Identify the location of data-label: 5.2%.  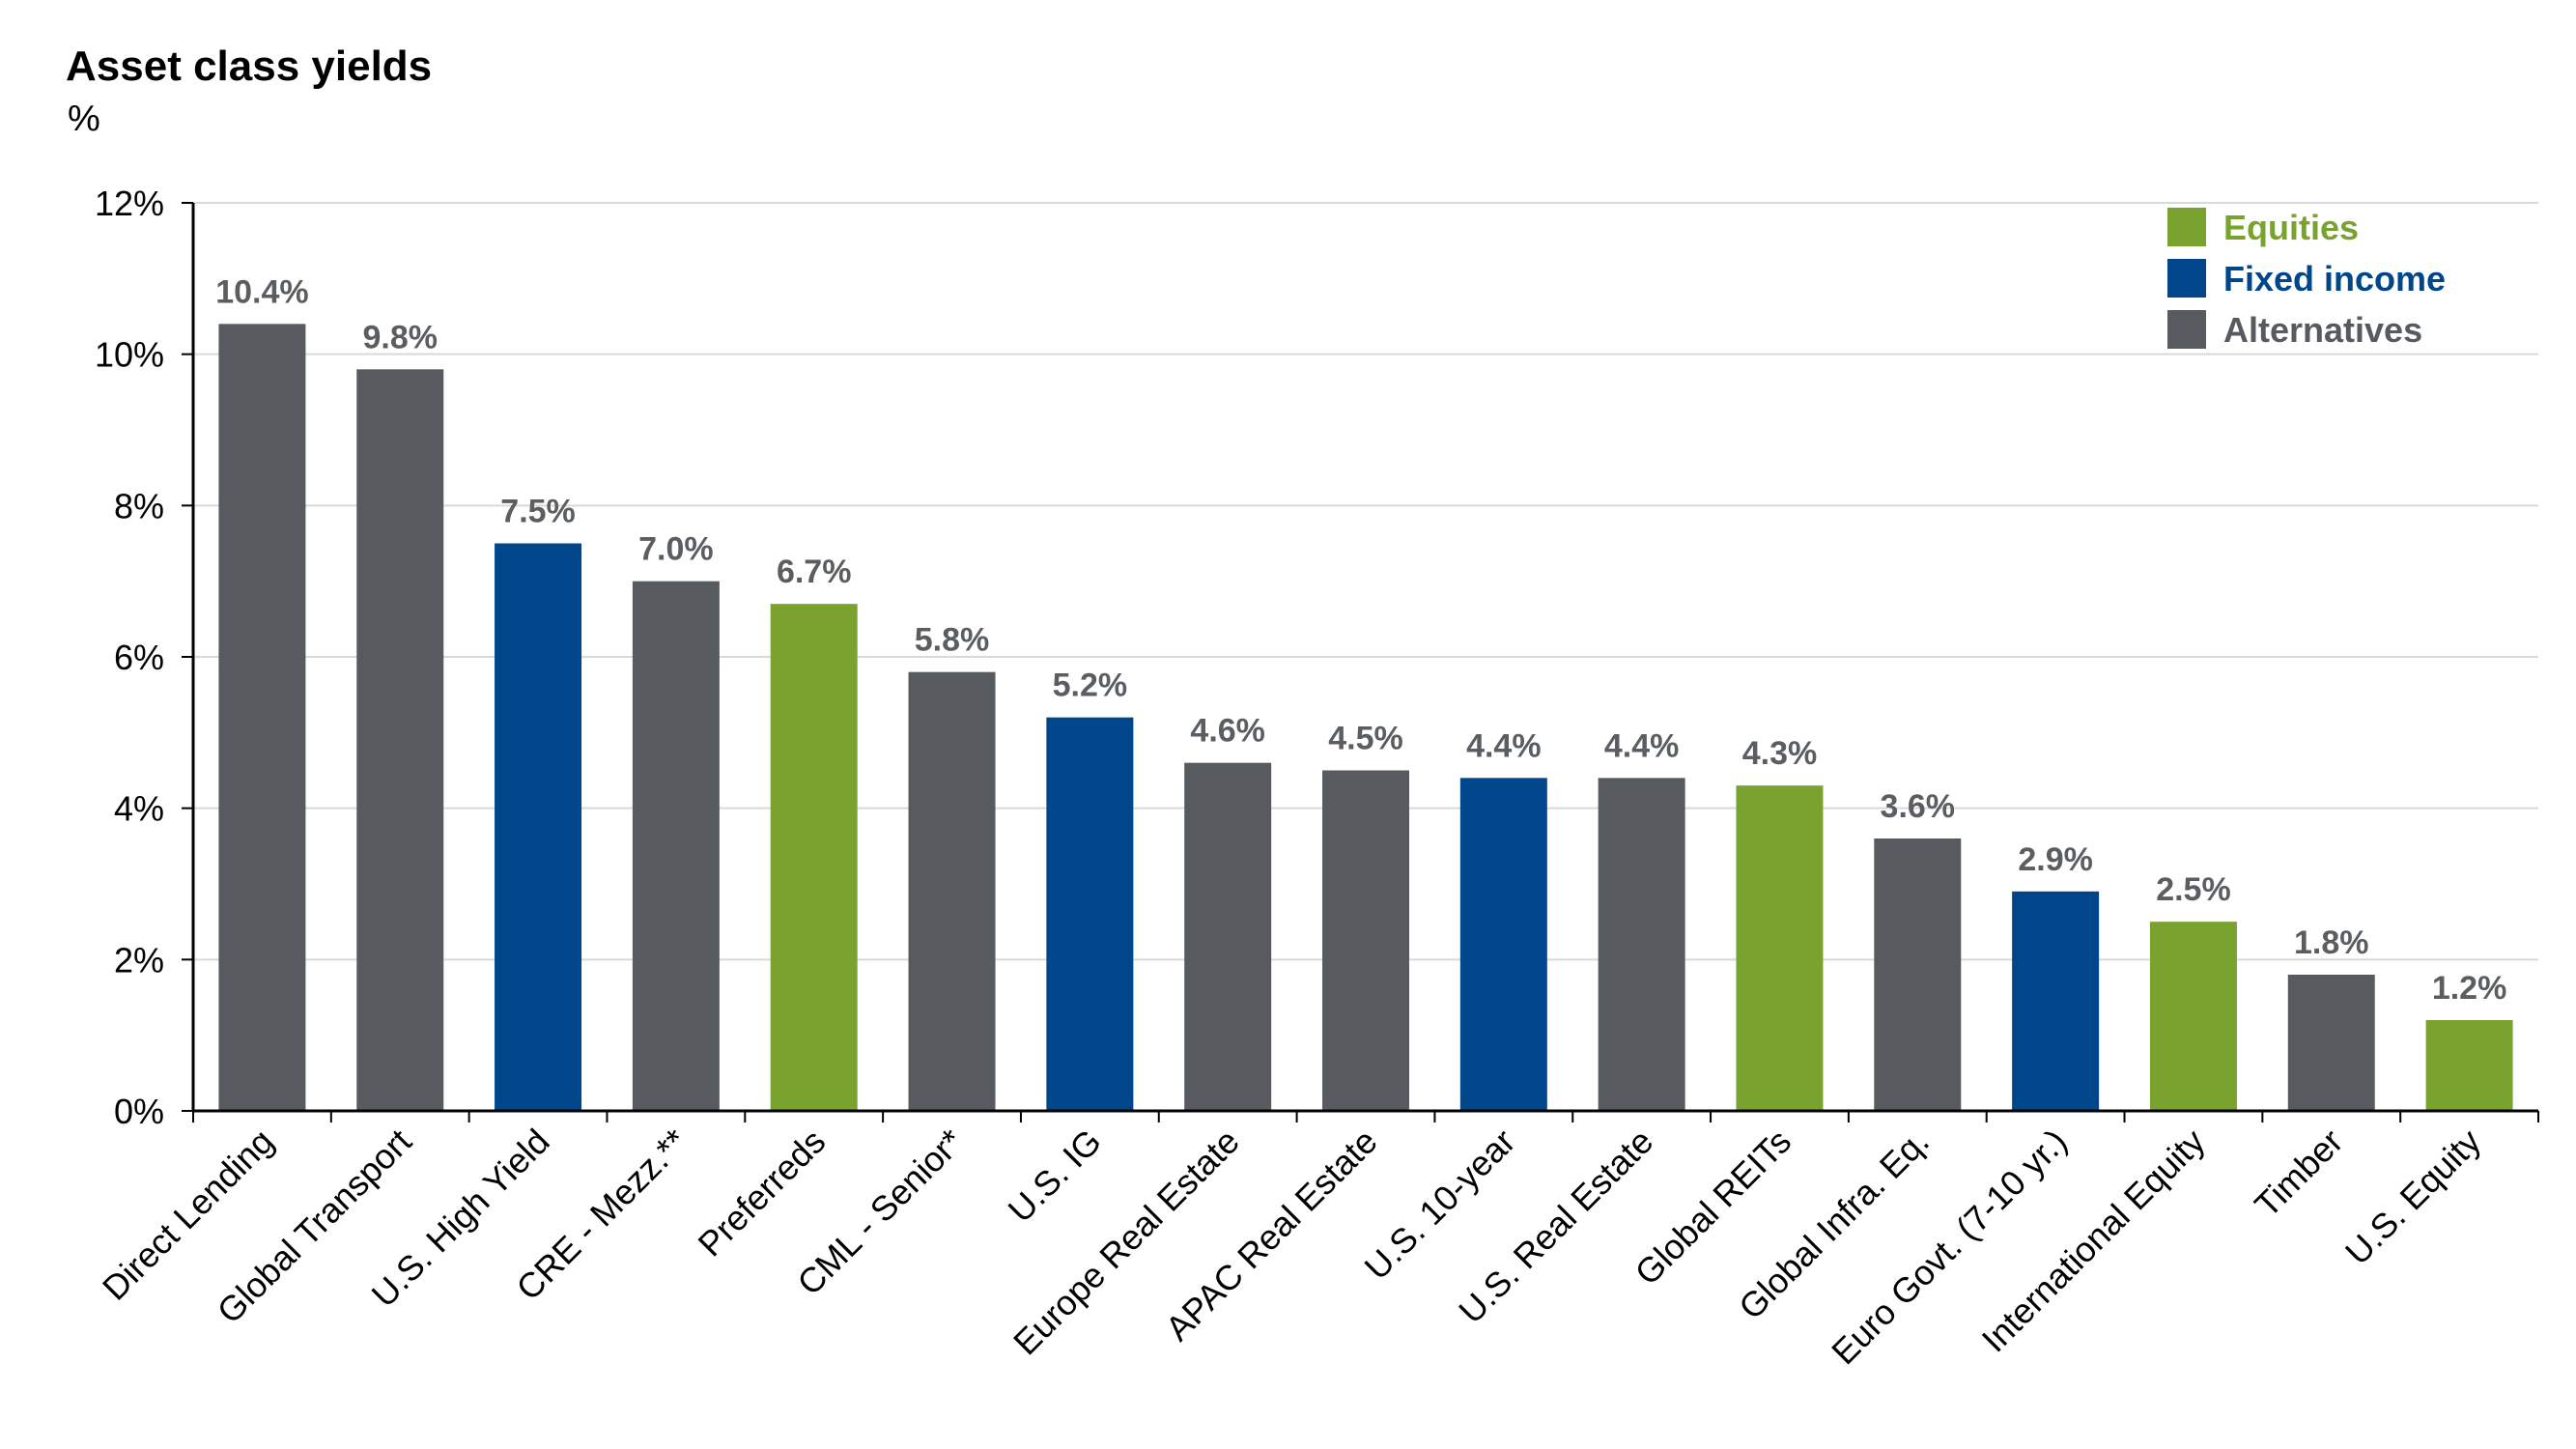
(1090, 686).